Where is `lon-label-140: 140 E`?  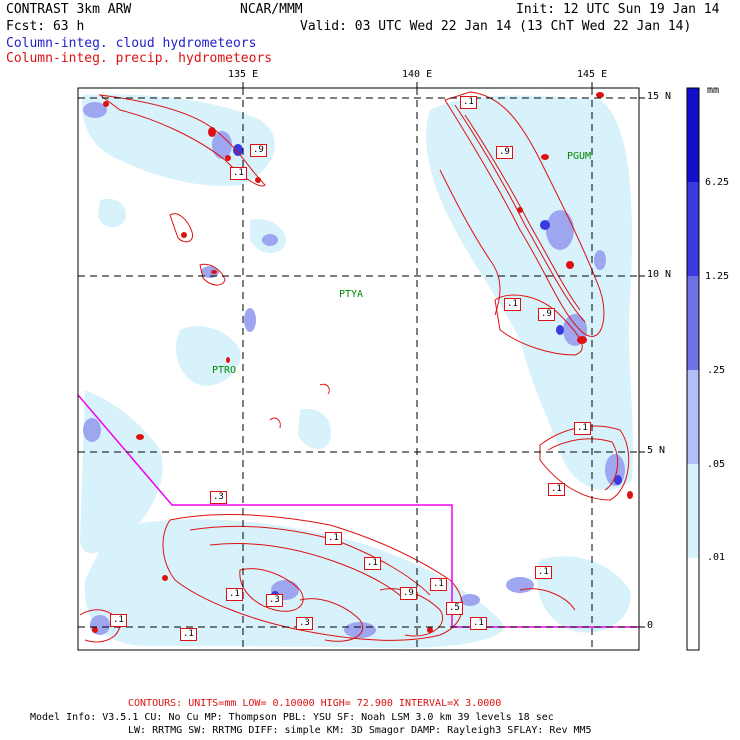 lon-label-140: 140 E is located at coordinates (417, 74).